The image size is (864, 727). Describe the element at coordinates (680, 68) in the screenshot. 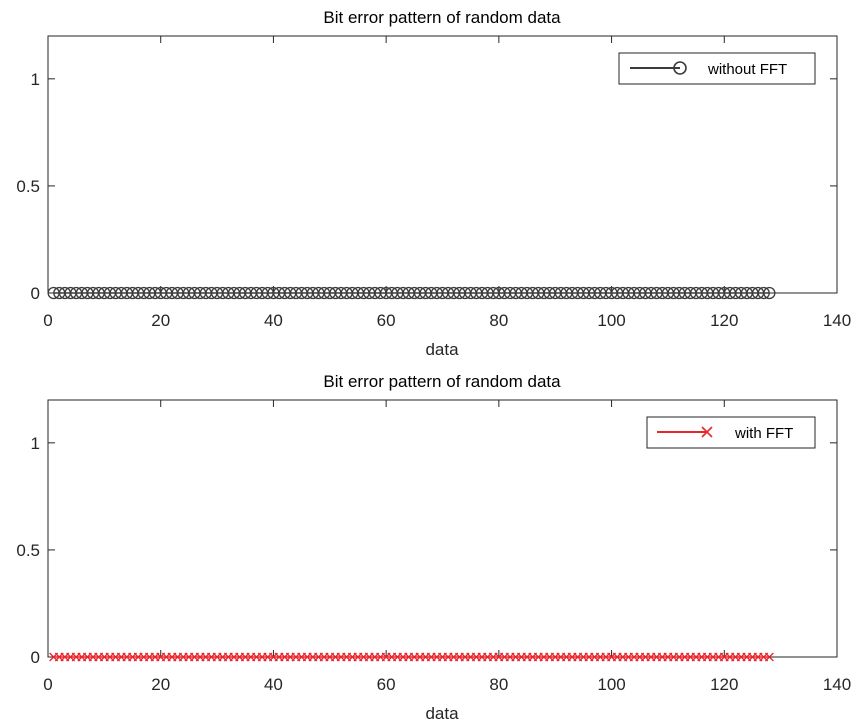

I see `legend-marker-circle` at that location.